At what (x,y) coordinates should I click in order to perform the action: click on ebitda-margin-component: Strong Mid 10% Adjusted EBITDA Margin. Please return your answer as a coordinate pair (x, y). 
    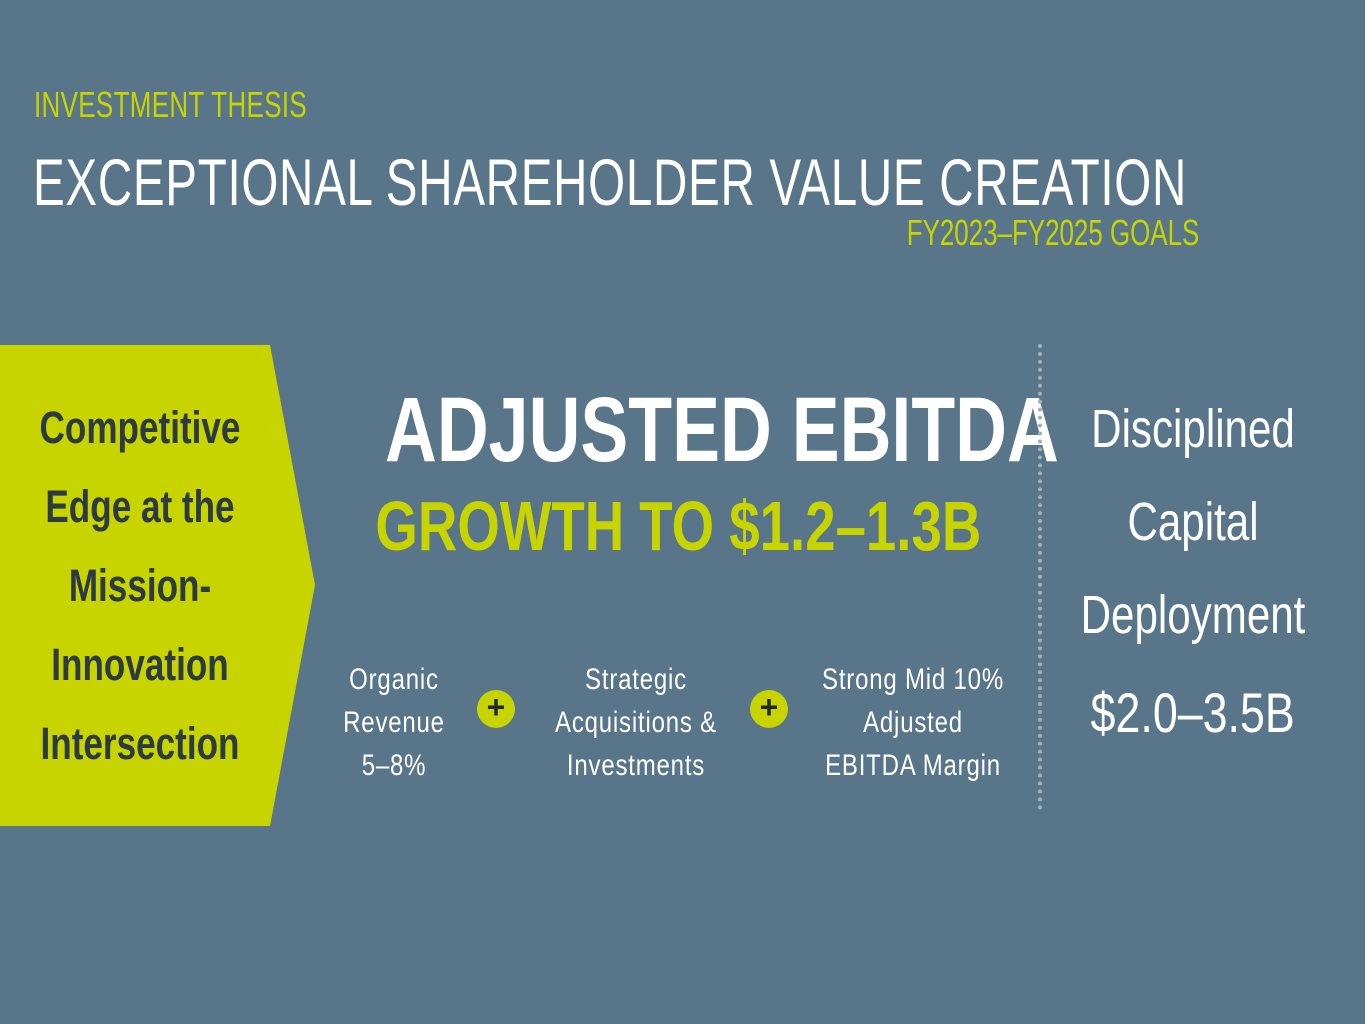
    Looking at the image, I should click on (913, 722).